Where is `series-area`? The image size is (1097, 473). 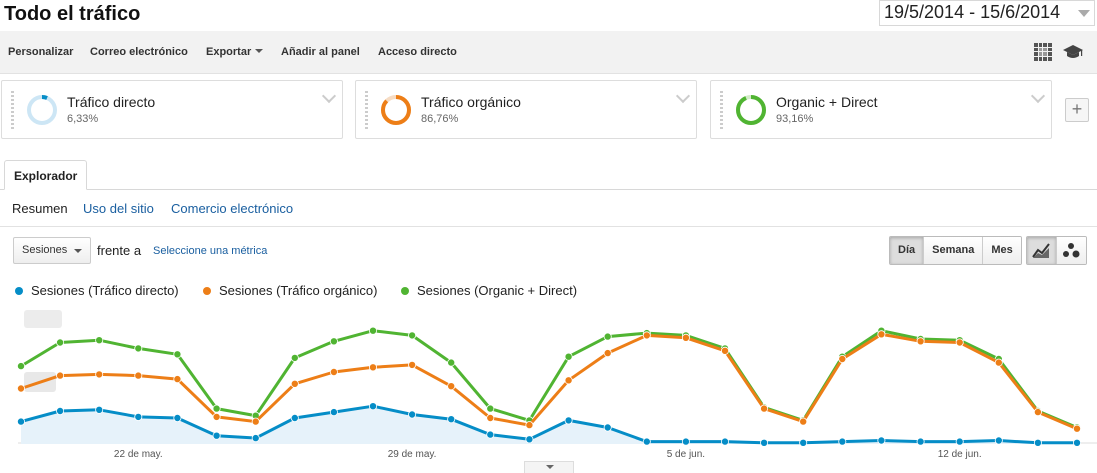
series-area is located at coordinates (549, 425).